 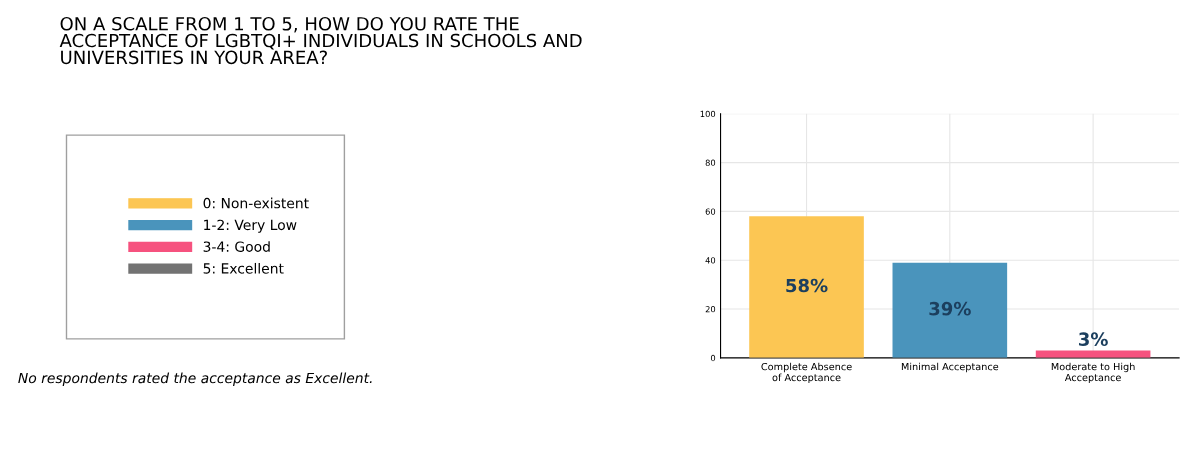 What do you see at coordinates (708, 114) in the screenshot?
I see `y-tick-label: 100` at bounding box center [708, 114].